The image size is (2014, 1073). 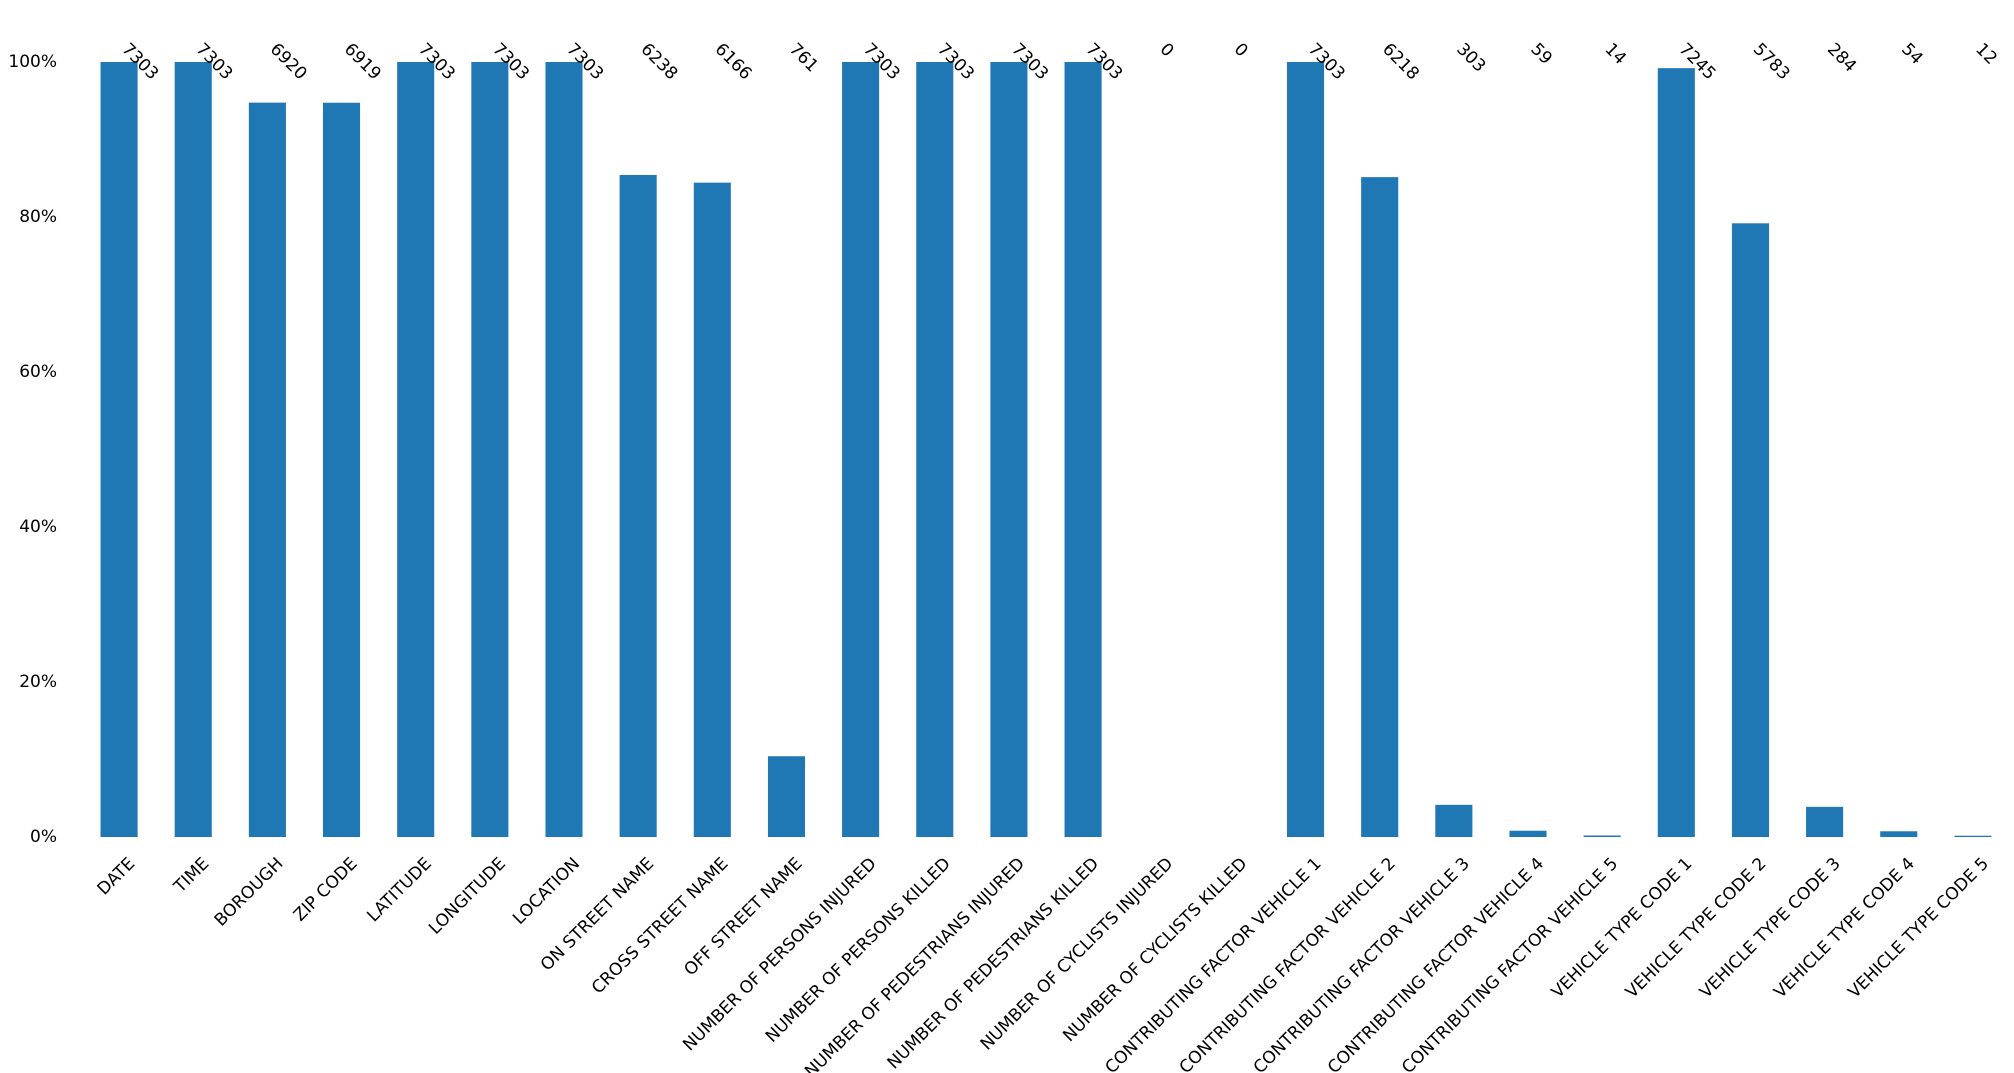 I want to click on count-label: 303, so click(x=1470, y=57).